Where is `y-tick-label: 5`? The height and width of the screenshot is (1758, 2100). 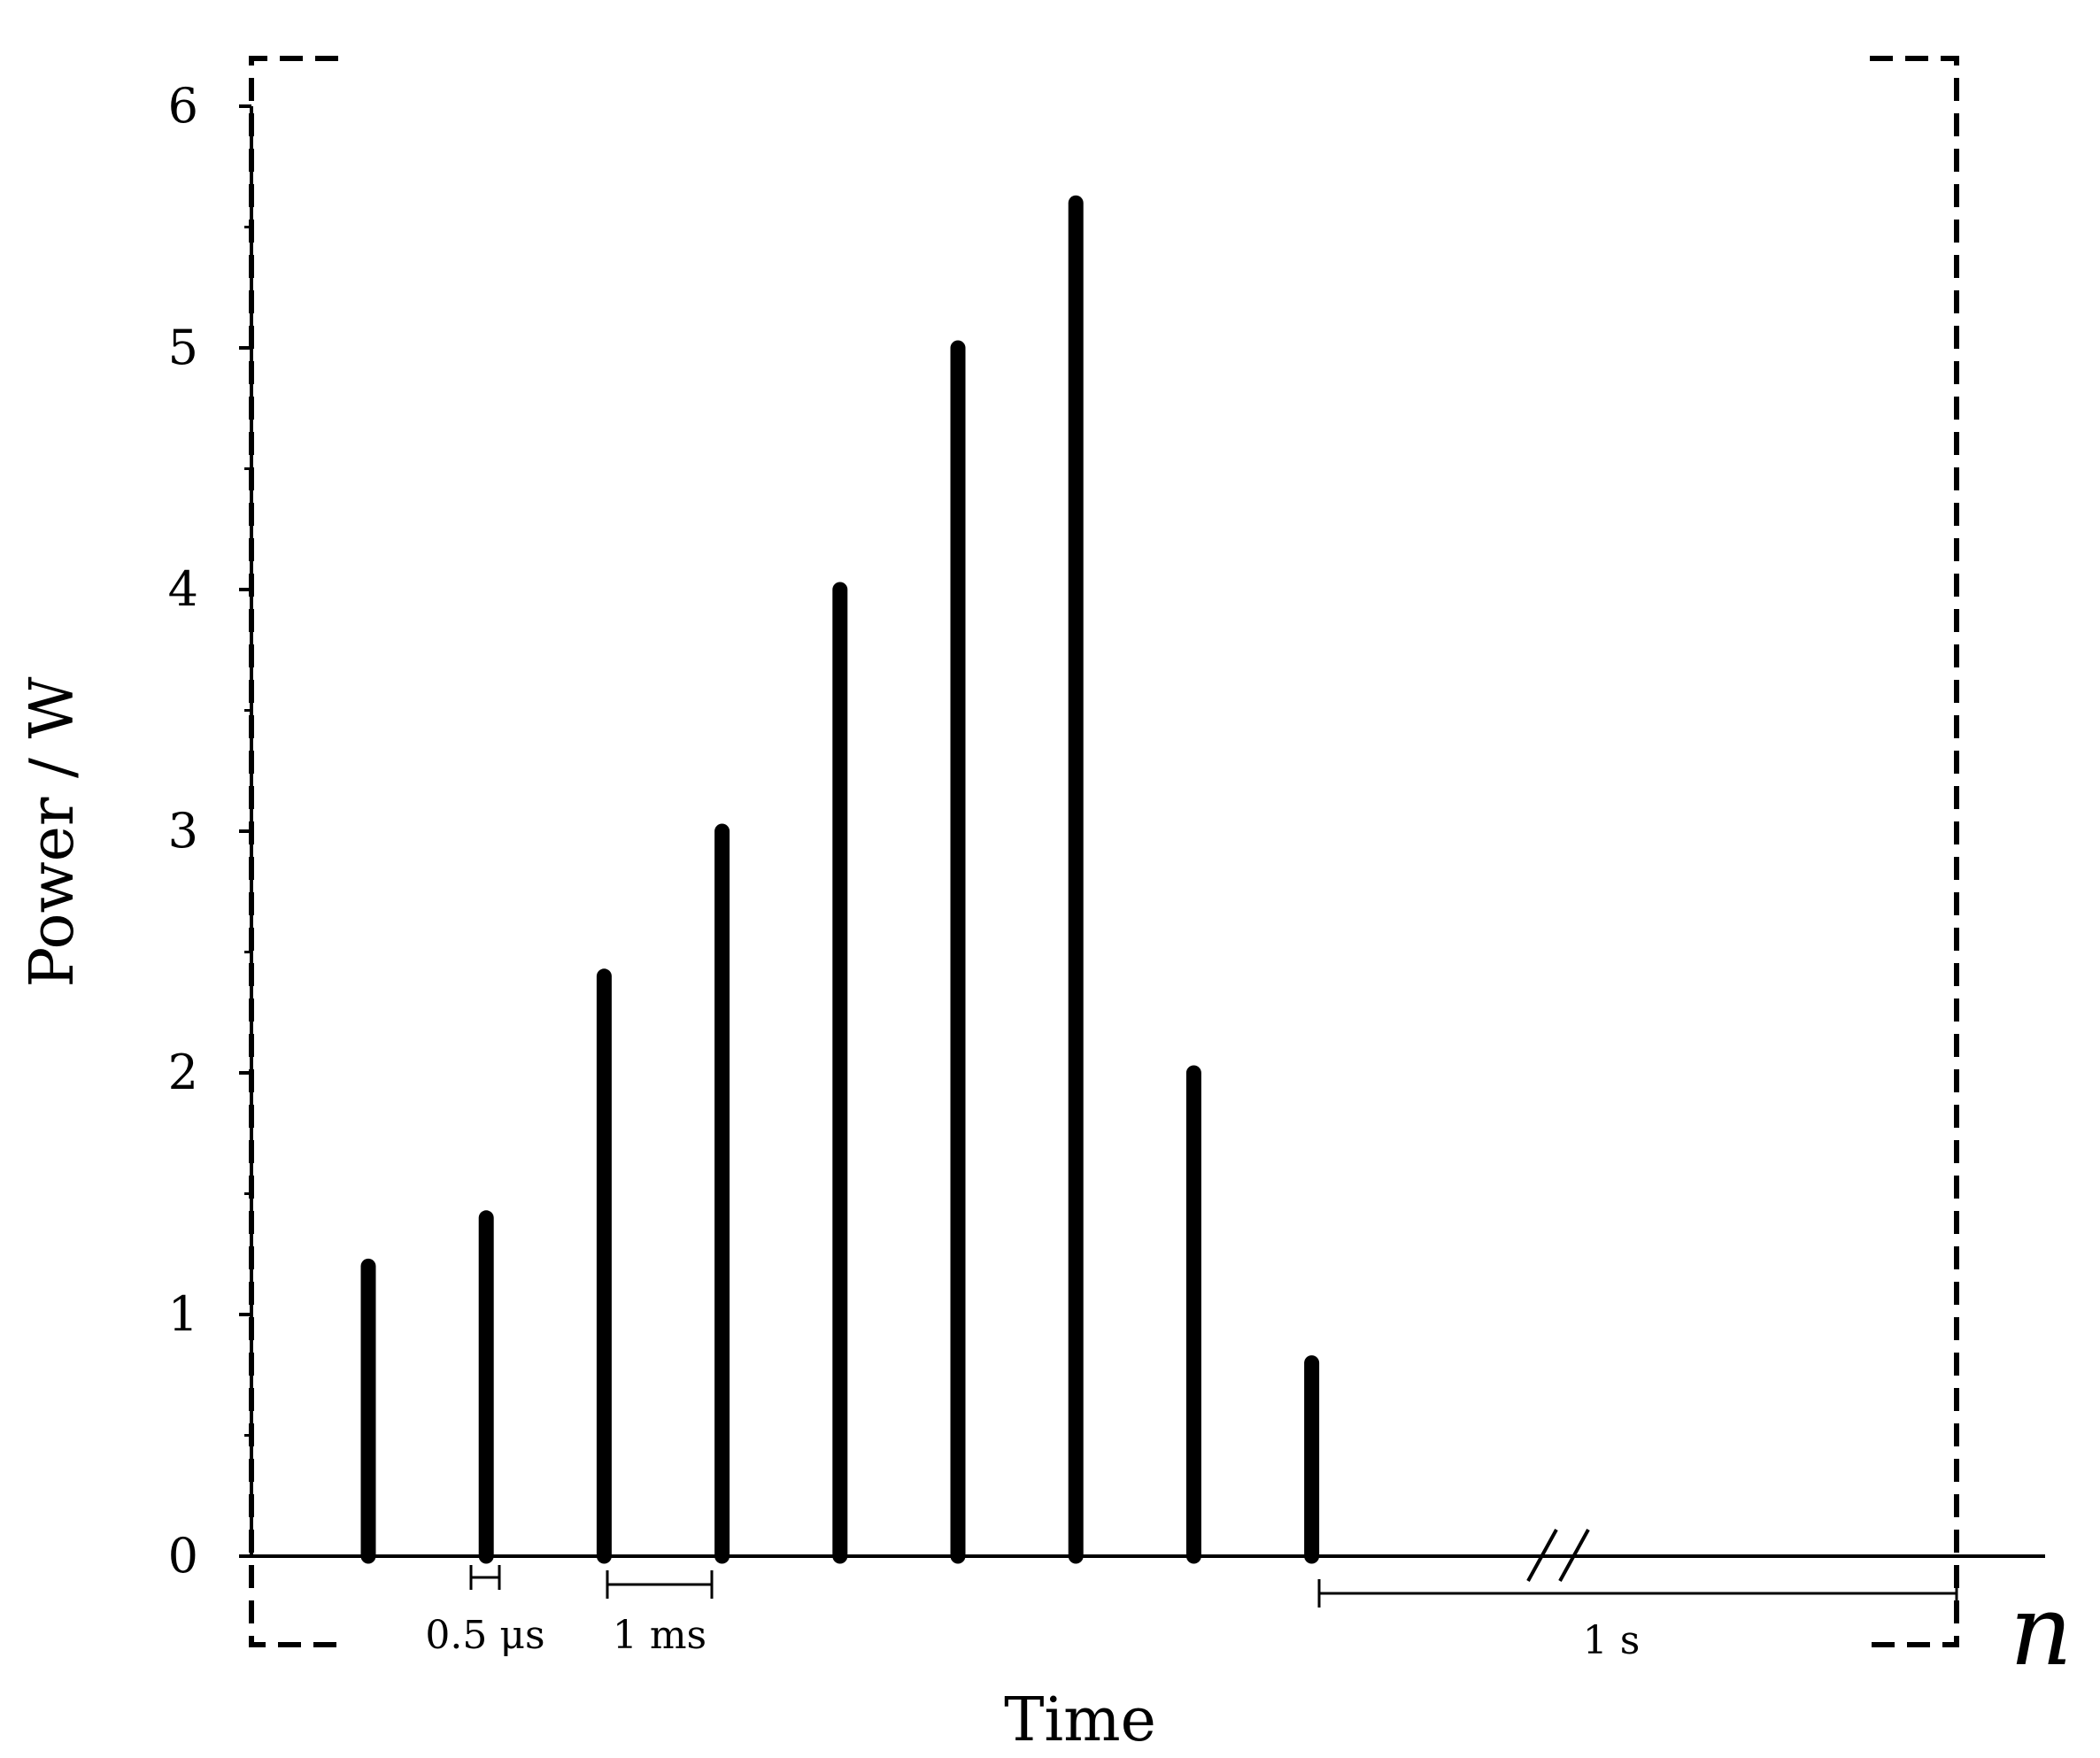
y-tick-label: 5 is located at coordinates (183, 347).